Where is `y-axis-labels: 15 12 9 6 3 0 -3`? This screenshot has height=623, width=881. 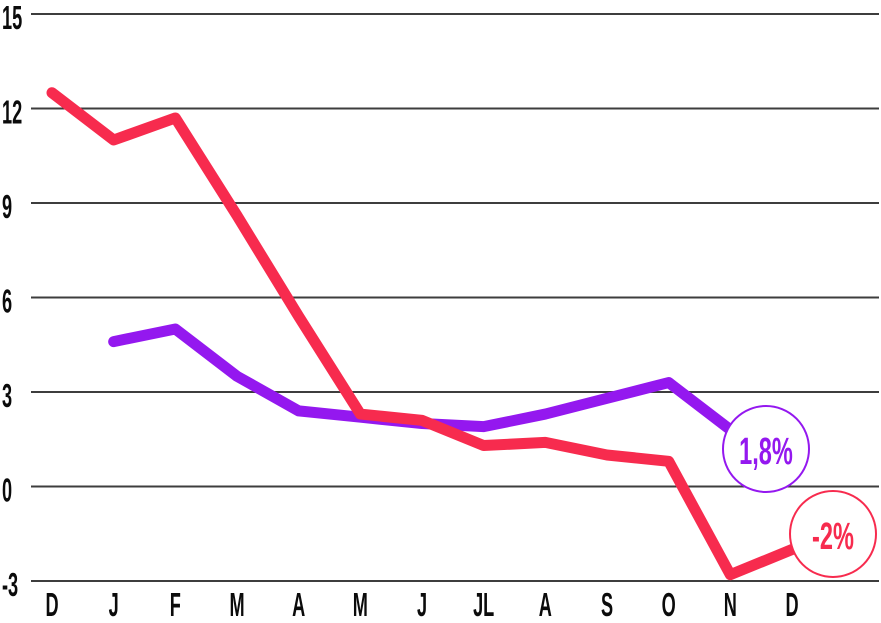 y-axis-labels: 15 12 9 6 3 0 -3 is located at coordinates (12, 302).